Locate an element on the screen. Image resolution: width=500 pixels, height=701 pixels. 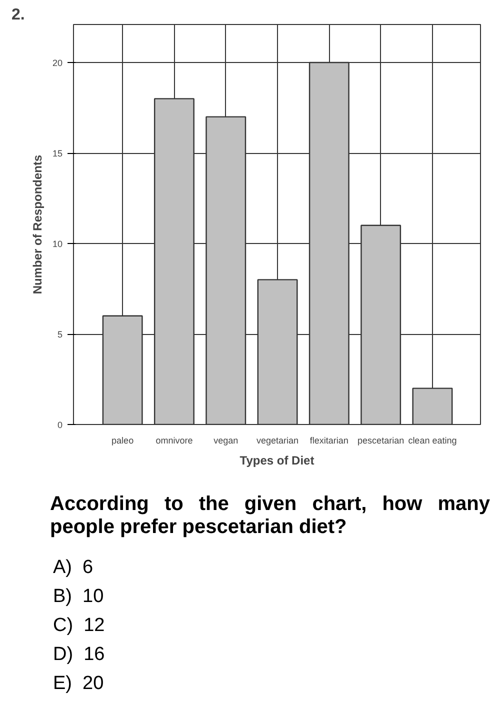
x-tick-label: vegan is located at coordinates (226, 441).